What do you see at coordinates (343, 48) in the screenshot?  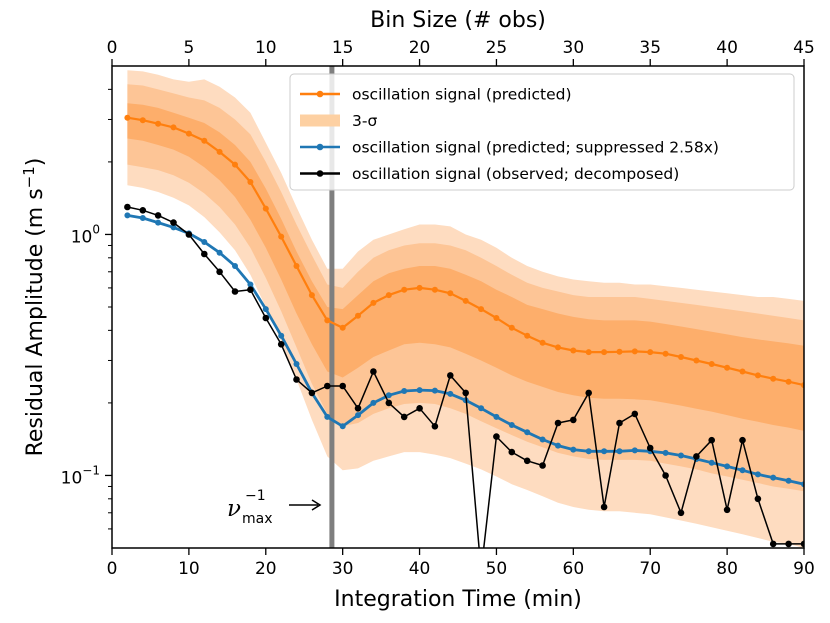 I see `top-tick-label: 15` at bounding box center [343, 48].